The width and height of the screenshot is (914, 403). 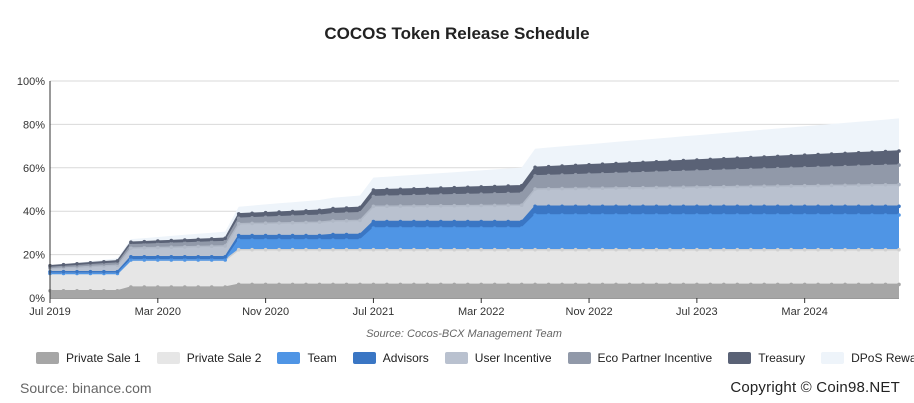 I want to click on legend-item: Private Sale 2, so click(x=208, y=358).